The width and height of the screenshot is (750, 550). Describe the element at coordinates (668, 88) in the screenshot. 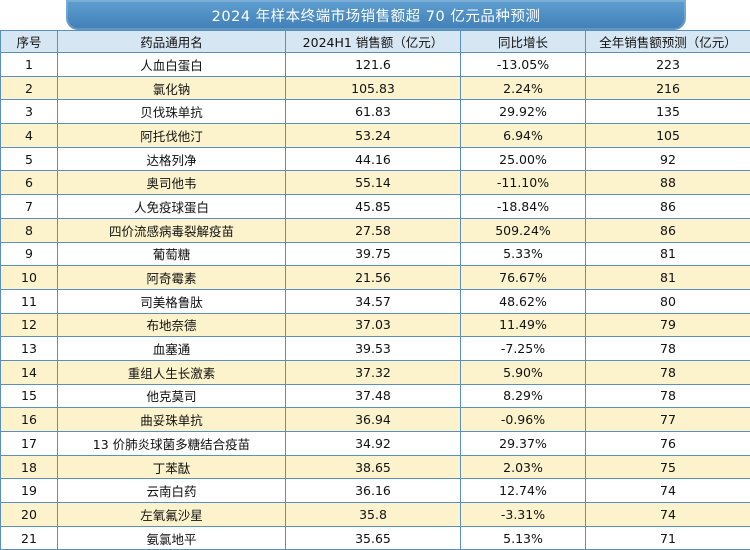

I see `cell-forecast: 216` at that location.